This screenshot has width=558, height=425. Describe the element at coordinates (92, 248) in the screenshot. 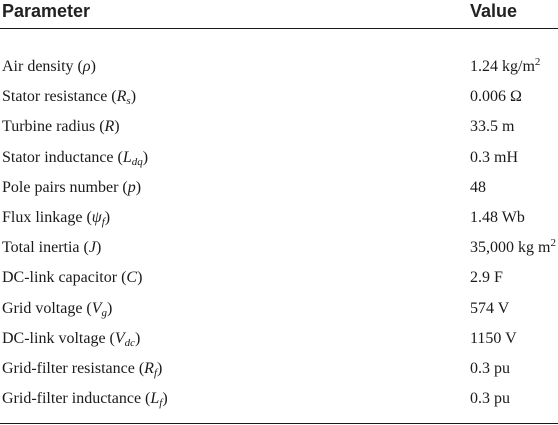

I see `parameter-symbol: J` at that location.